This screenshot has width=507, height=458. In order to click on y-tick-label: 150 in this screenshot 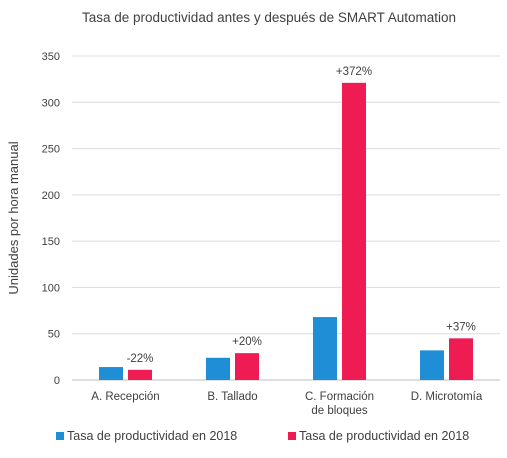, I will do `click(51, 242)`.